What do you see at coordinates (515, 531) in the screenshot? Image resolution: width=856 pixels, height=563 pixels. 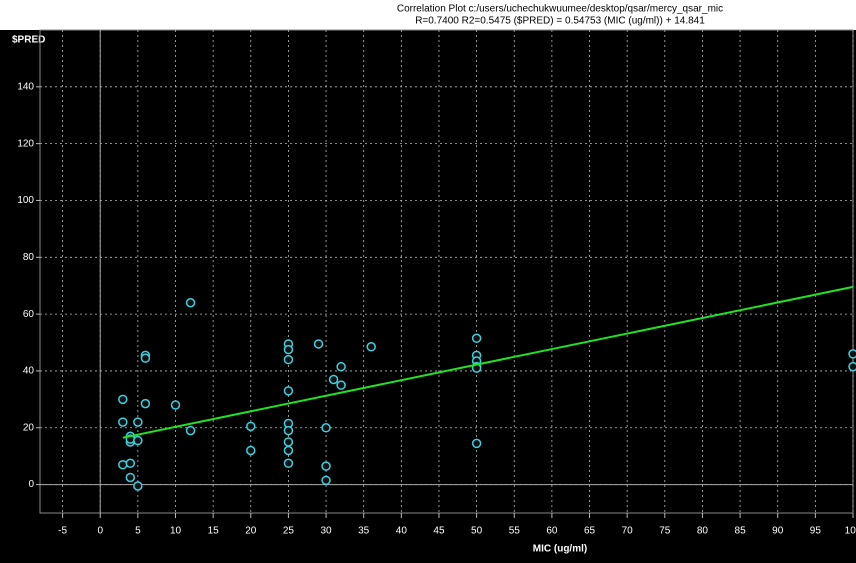 I see `x-tick-label: 55` at bounding box center [515, 531].